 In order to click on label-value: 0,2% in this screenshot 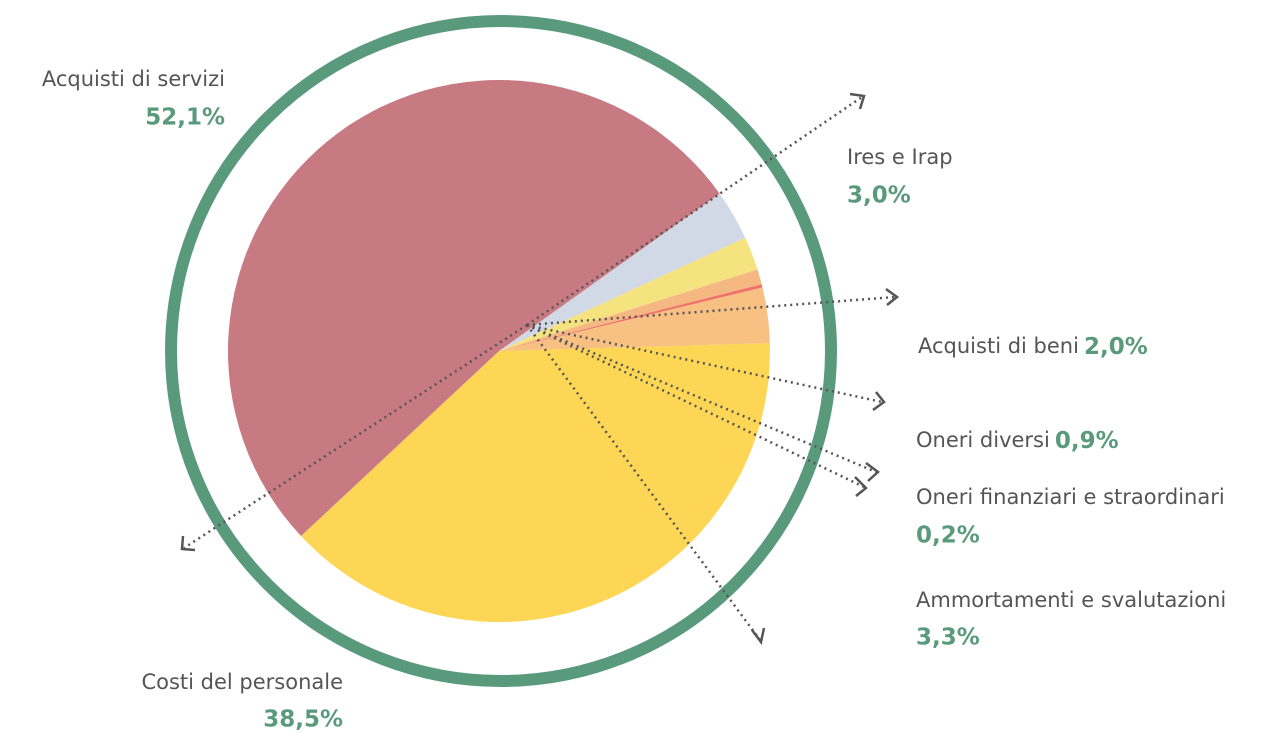, I will do `click(948, 536)`.